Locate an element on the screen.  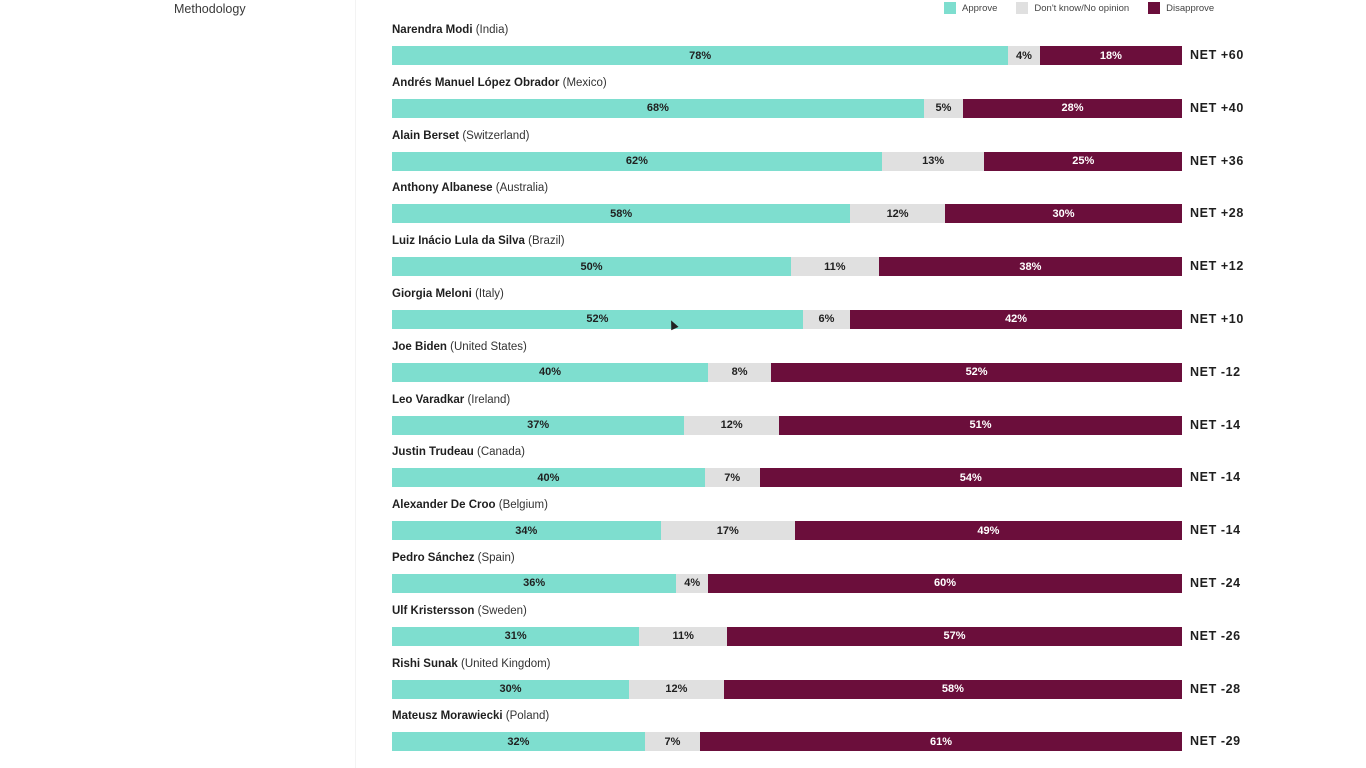
bar-segment-disapprove: 60% is located at coordinates (944, 583).